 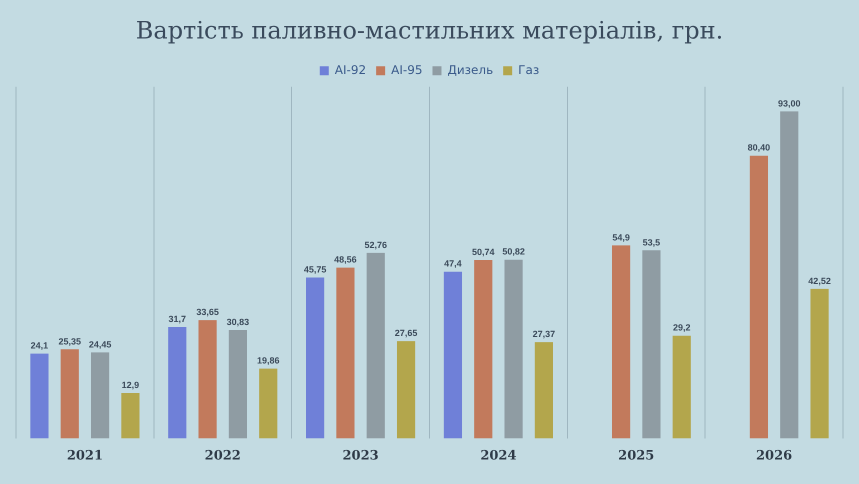 I want to click on data-label: 48,56, so click(x=345, y=259).